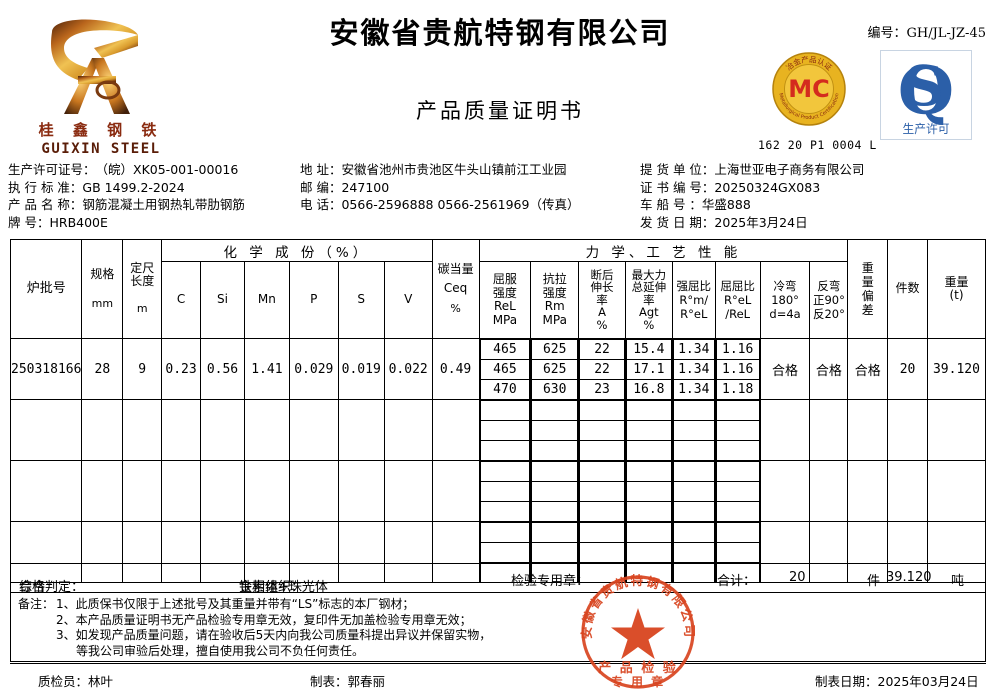  I want to click on cell-chem-si: 0.56, so click(222, 369).